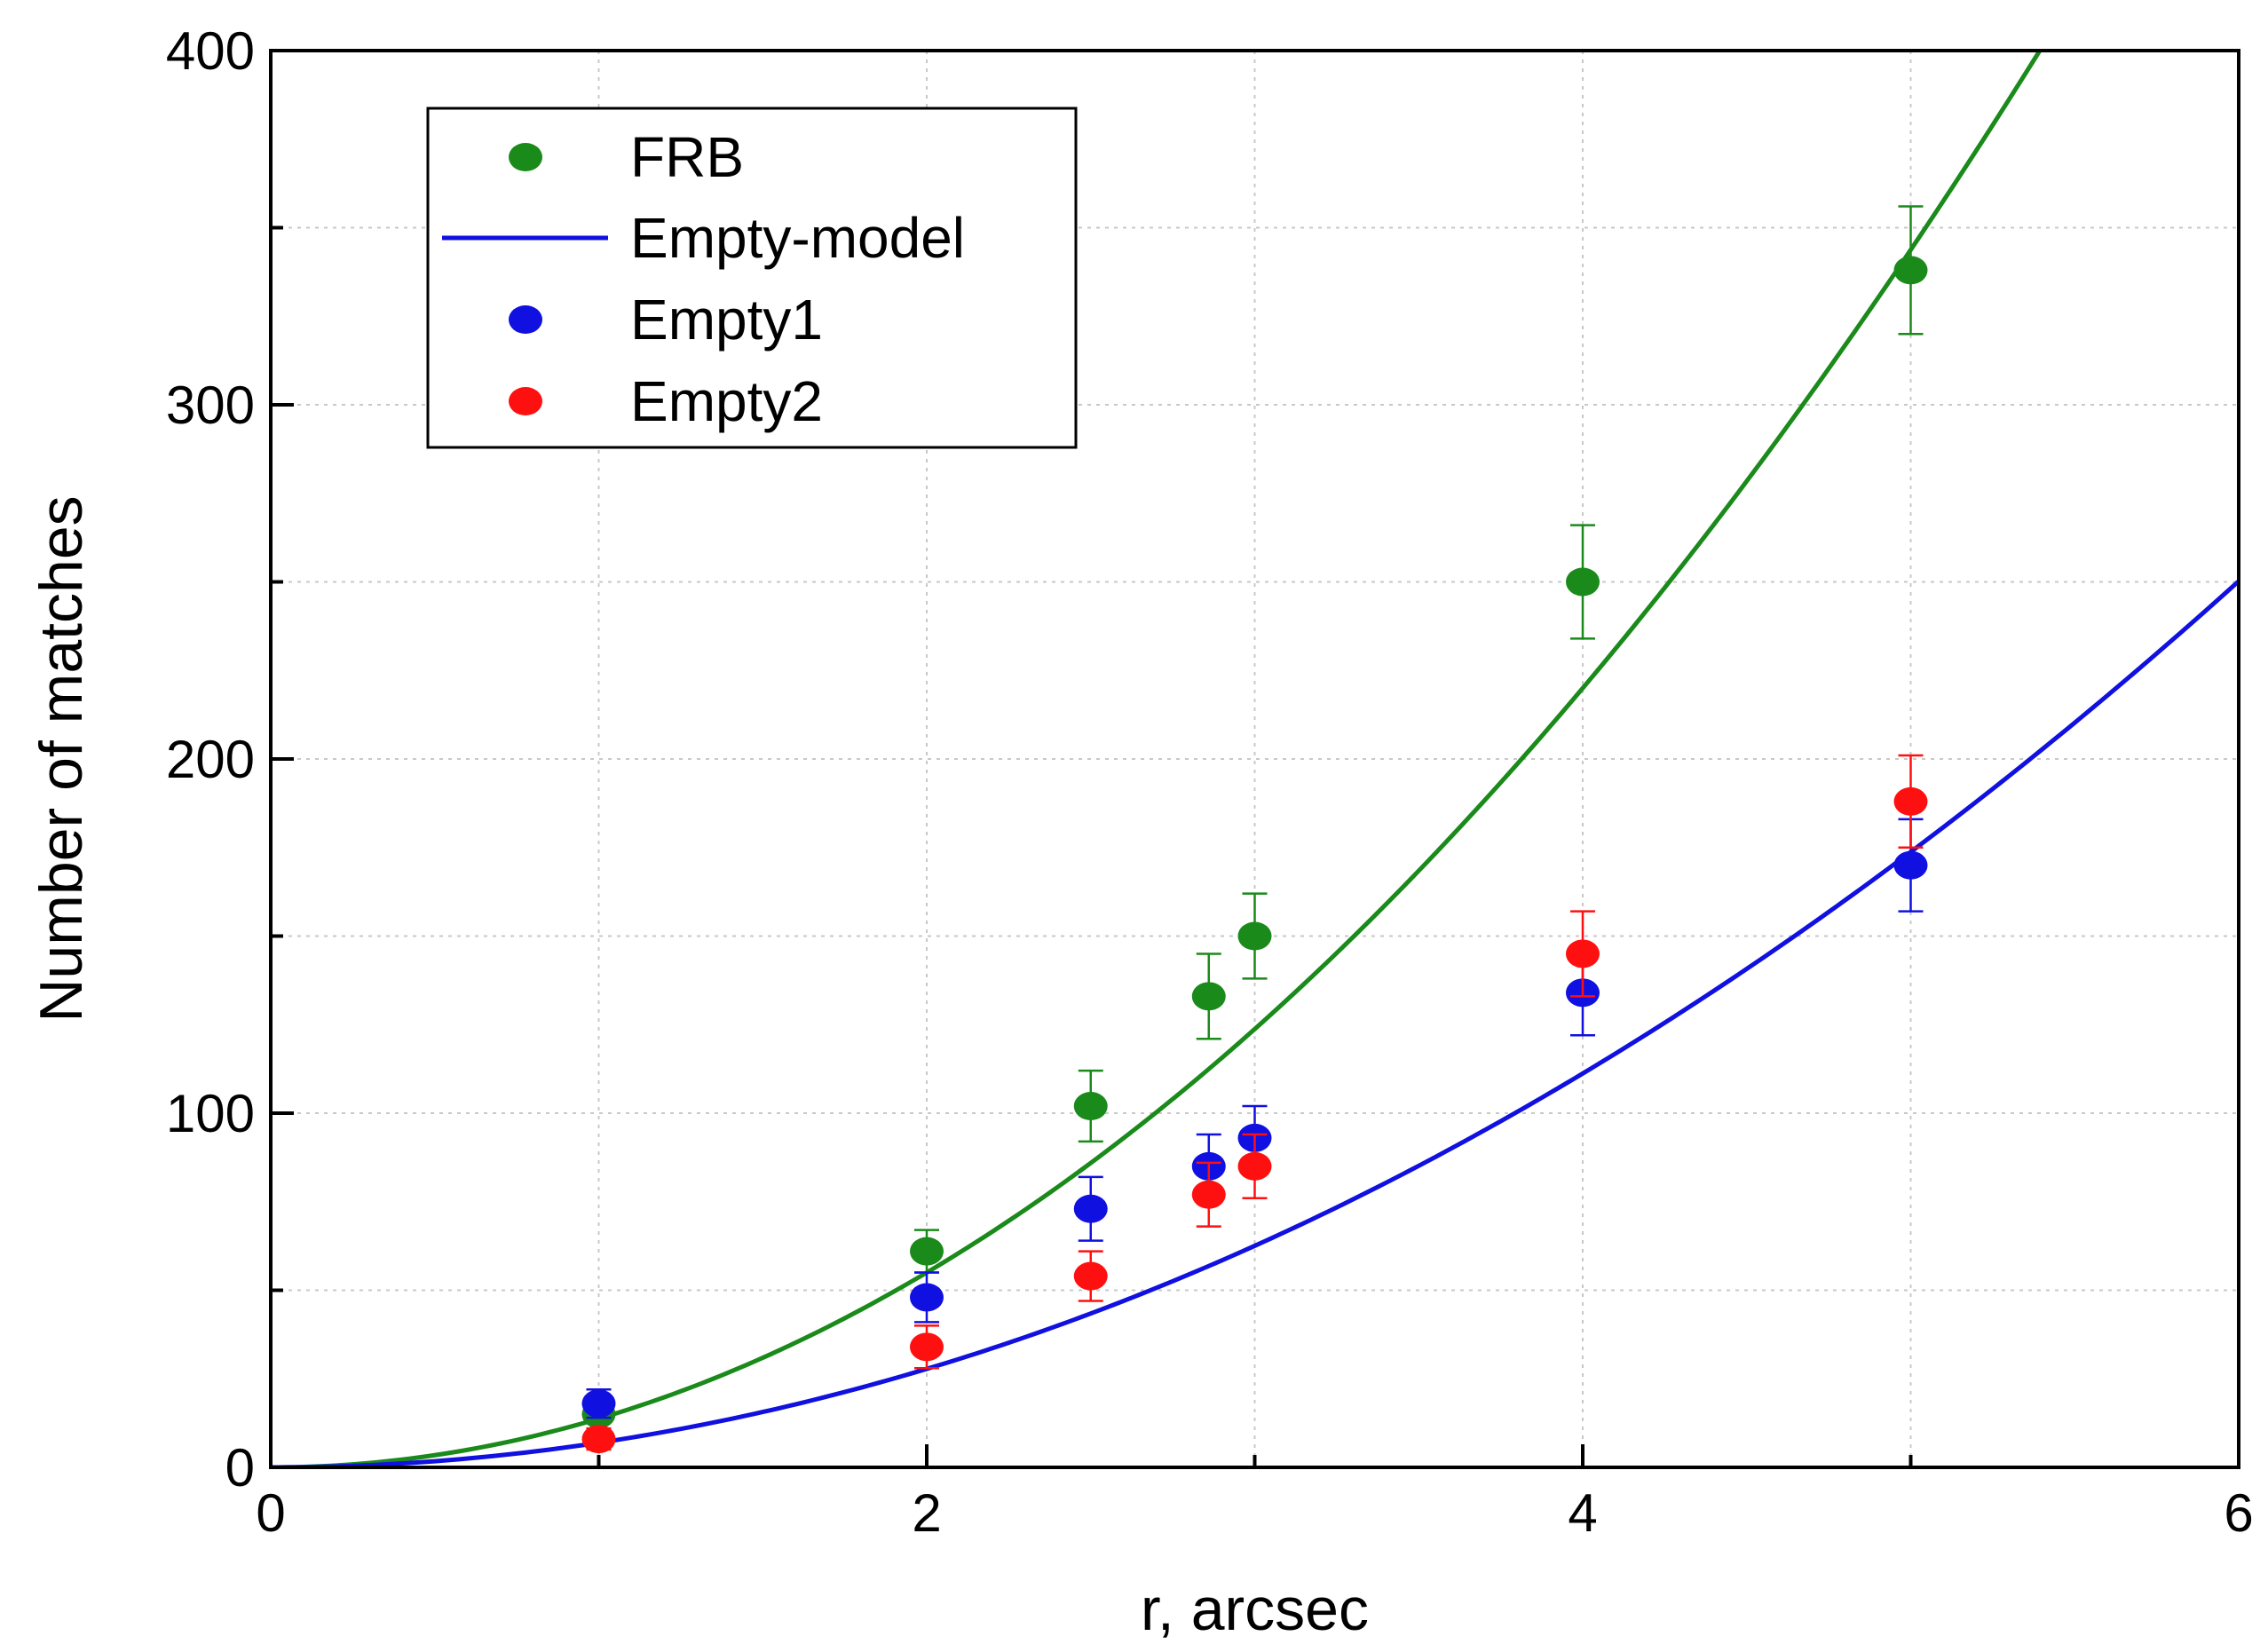 Image resolution: width=2268 pixels, height=1652 pixels. What do you see at coordinates (210, 1113) in the screenshot?
I see `y-tick-label: 100` at bounding box center [210, 1113].